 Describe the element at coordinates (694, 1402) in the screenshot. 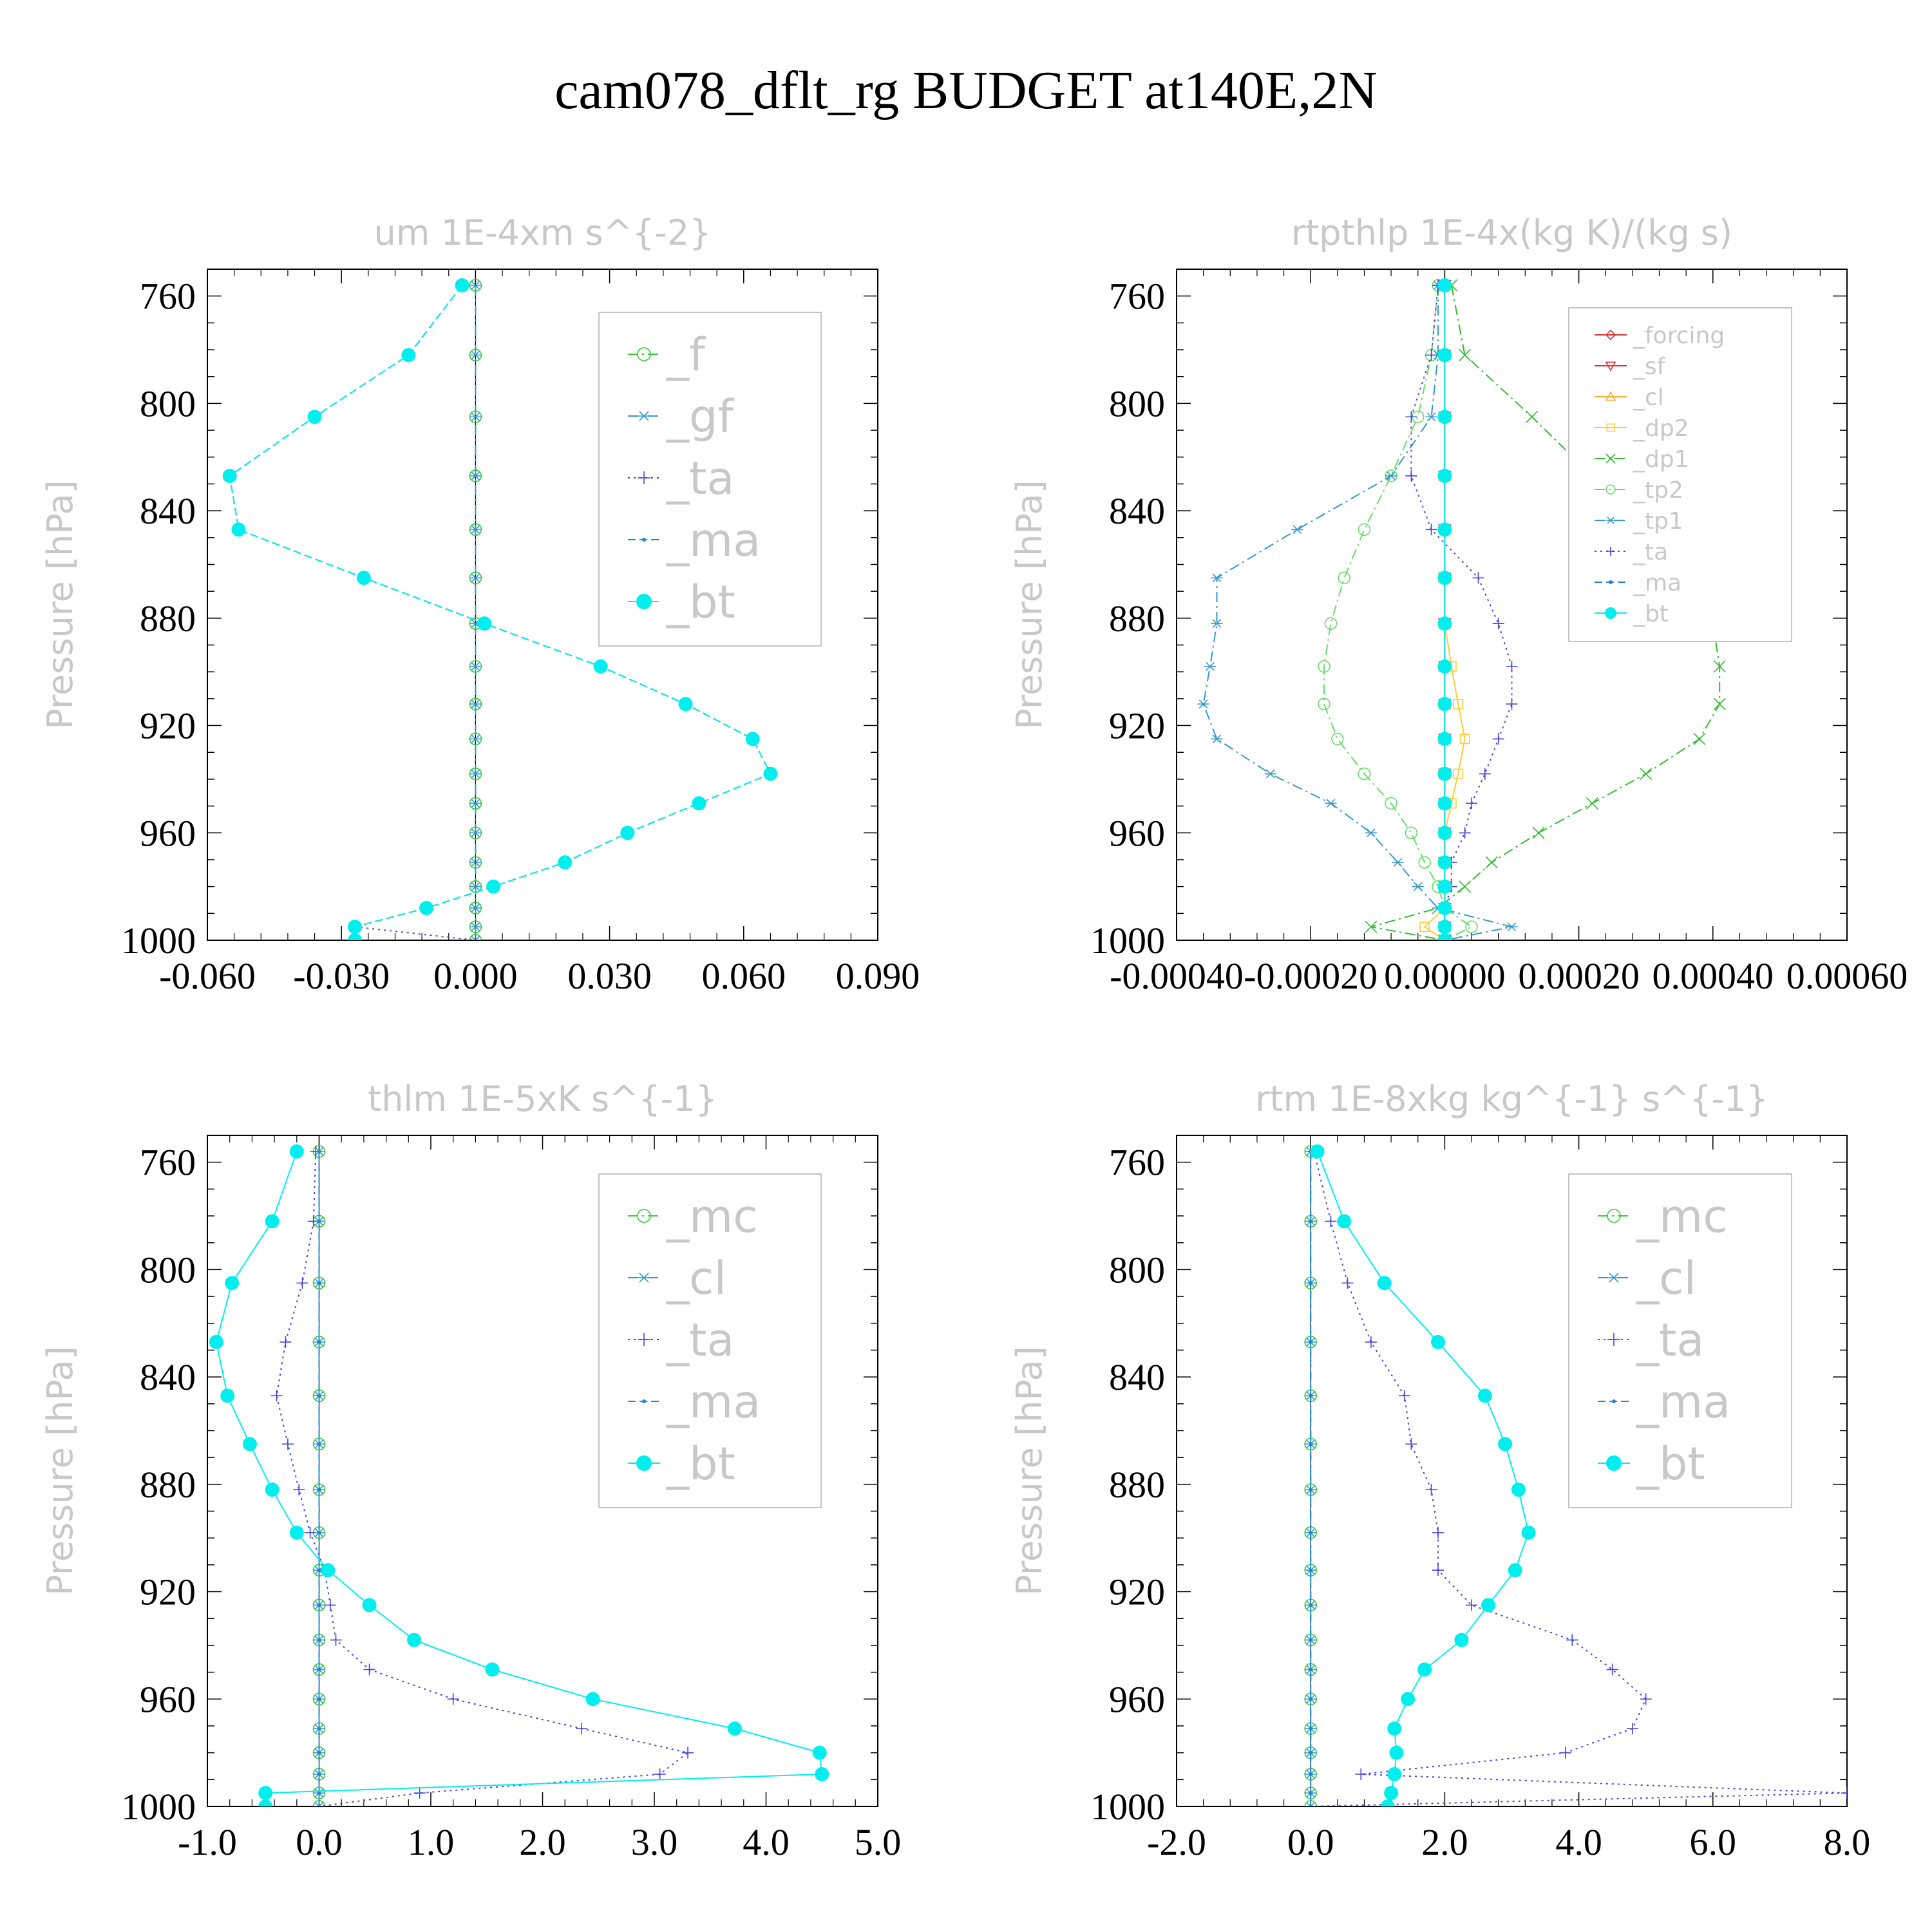

I see `legend-item: _ma` at that location.